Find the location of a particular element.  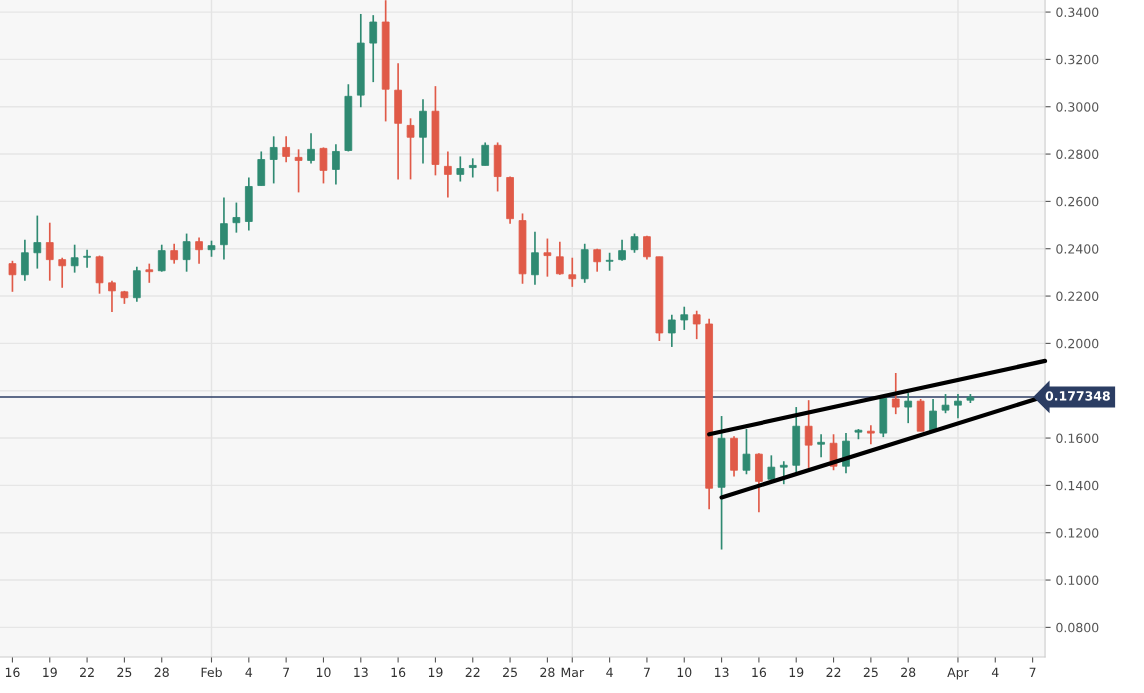

y-tick-label: 0.1000 is located at coordinates (1077, 580).